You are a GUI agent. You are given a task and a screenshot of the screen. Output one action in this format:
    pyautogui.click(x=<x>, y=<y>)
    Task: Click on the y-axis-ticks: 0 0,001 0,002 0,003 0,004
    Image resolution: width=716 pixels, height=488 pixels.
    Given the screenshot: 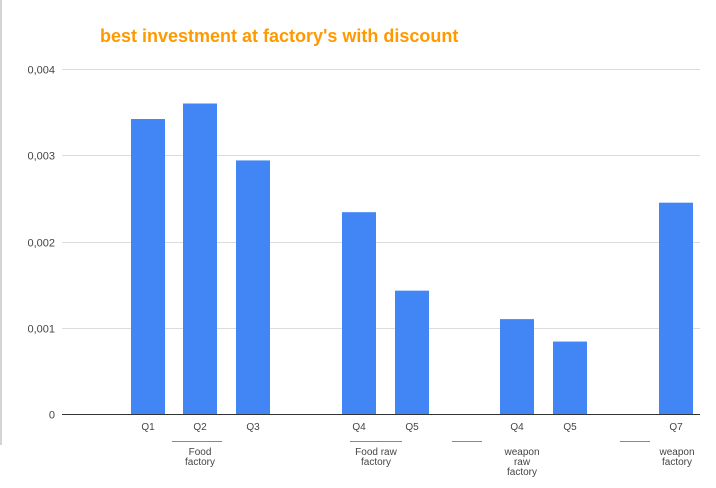 What is the action you would take?
    pyautogui.click(x=41, y=243)
    